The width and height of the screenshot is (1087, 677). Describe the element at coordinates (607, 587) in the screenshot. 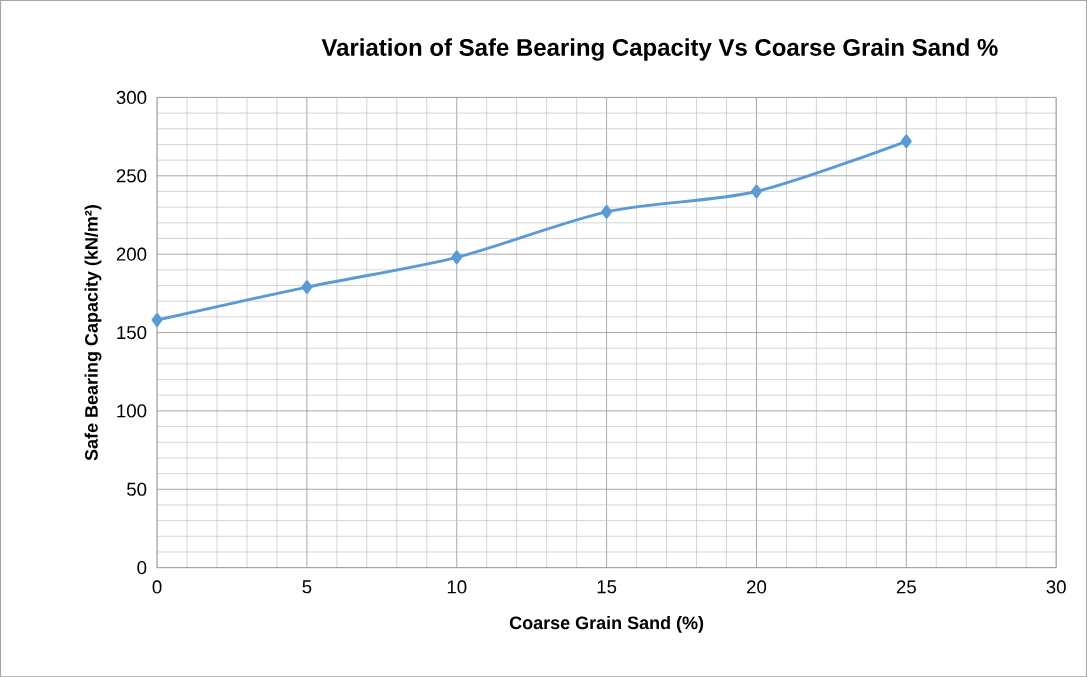

I see `x-tick-label: 15` at that location.